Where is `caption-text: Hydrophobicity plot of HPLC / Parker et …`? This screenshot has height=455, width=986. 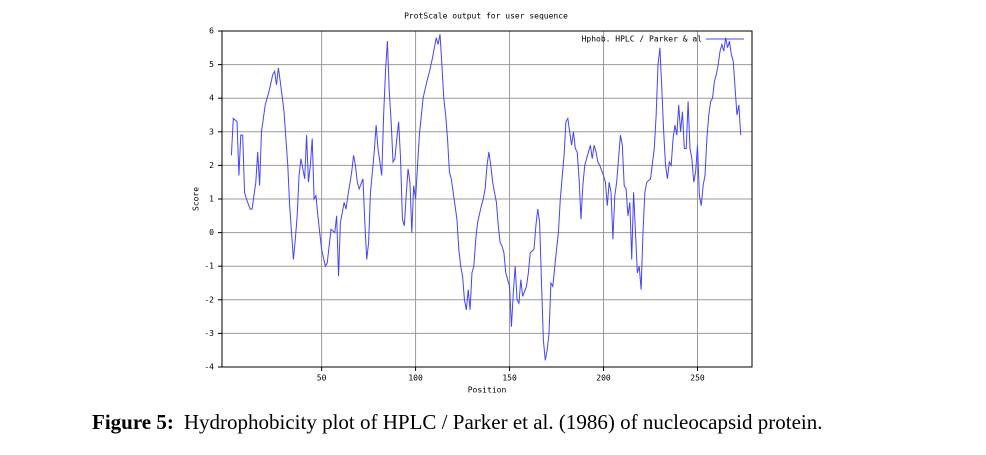
caption-text: Hydrophobicity plot of HPLC / Parker et … is located at coordinates (503, 422).